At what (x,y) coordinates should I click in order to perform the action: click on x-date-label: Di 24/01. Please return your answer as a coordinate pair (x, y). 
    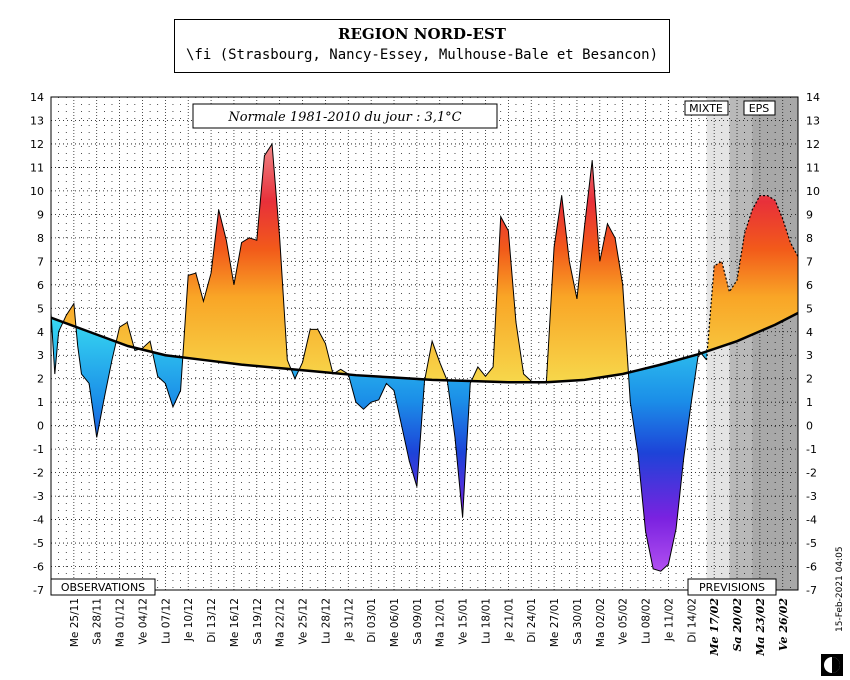
    Looking at the image, I should click on (532, 620).